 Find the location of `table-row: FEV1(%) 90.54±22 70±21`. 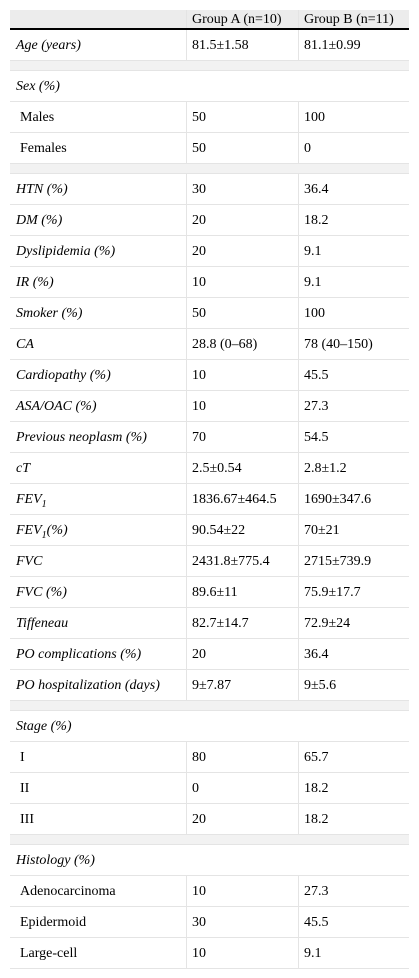

table-row: FEV1(%) 90.54±22 70±21 is located at coordinates (209, 530).